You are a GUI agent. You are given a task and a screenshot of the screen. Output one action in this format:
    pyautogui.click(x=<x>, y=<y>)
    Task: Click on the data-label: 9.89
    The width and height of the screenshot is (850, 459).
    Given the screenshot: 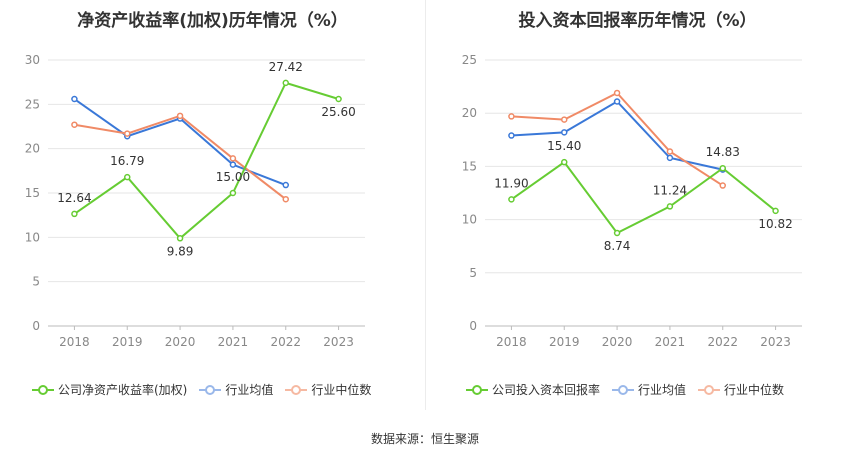 What is the action you would take?
    pyautogui.click(x=180, y=251)
    